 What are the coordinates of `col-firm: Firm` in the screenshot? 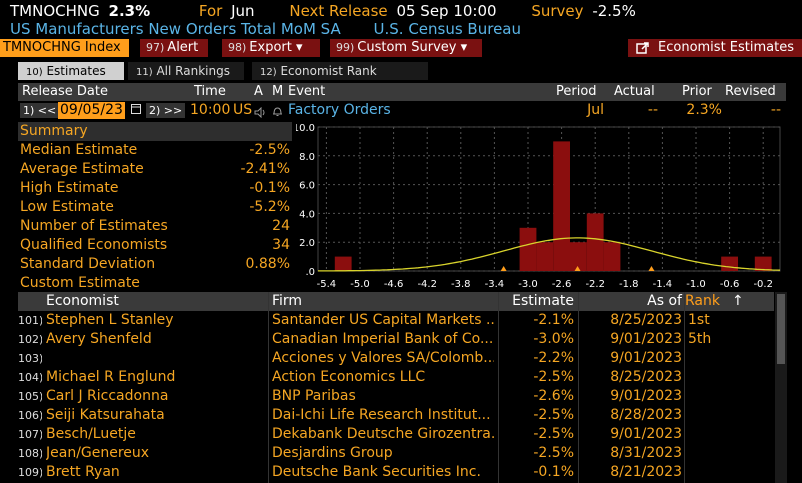 It's located at (287, 301).